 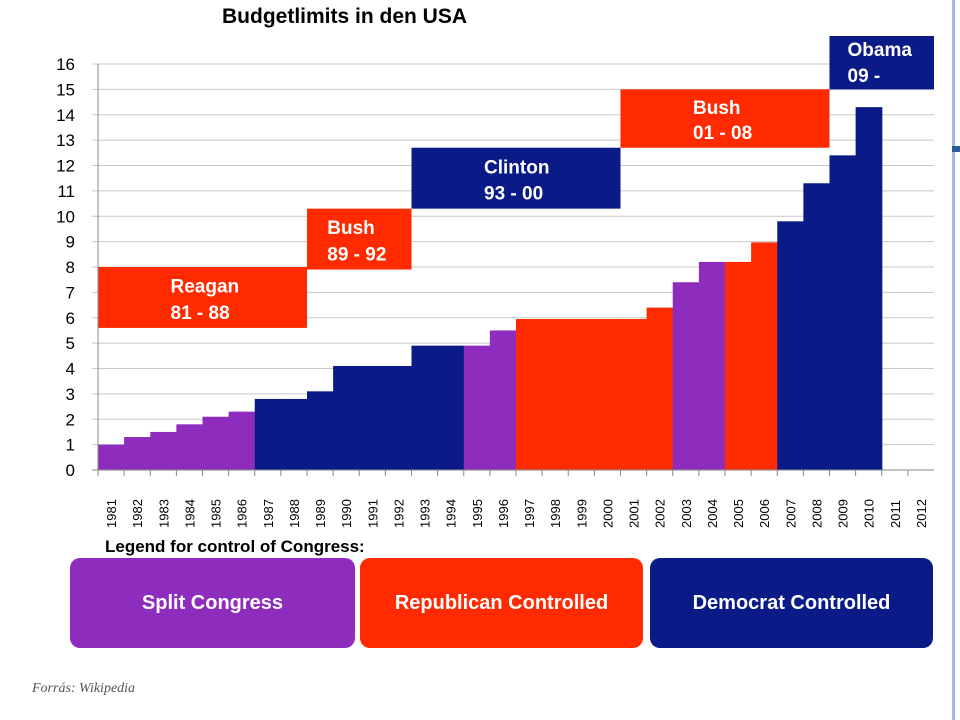 What do you see at coordinates (581, 394) in the screenshot?
I see `bar-1999` at bounding box center [581, 394].